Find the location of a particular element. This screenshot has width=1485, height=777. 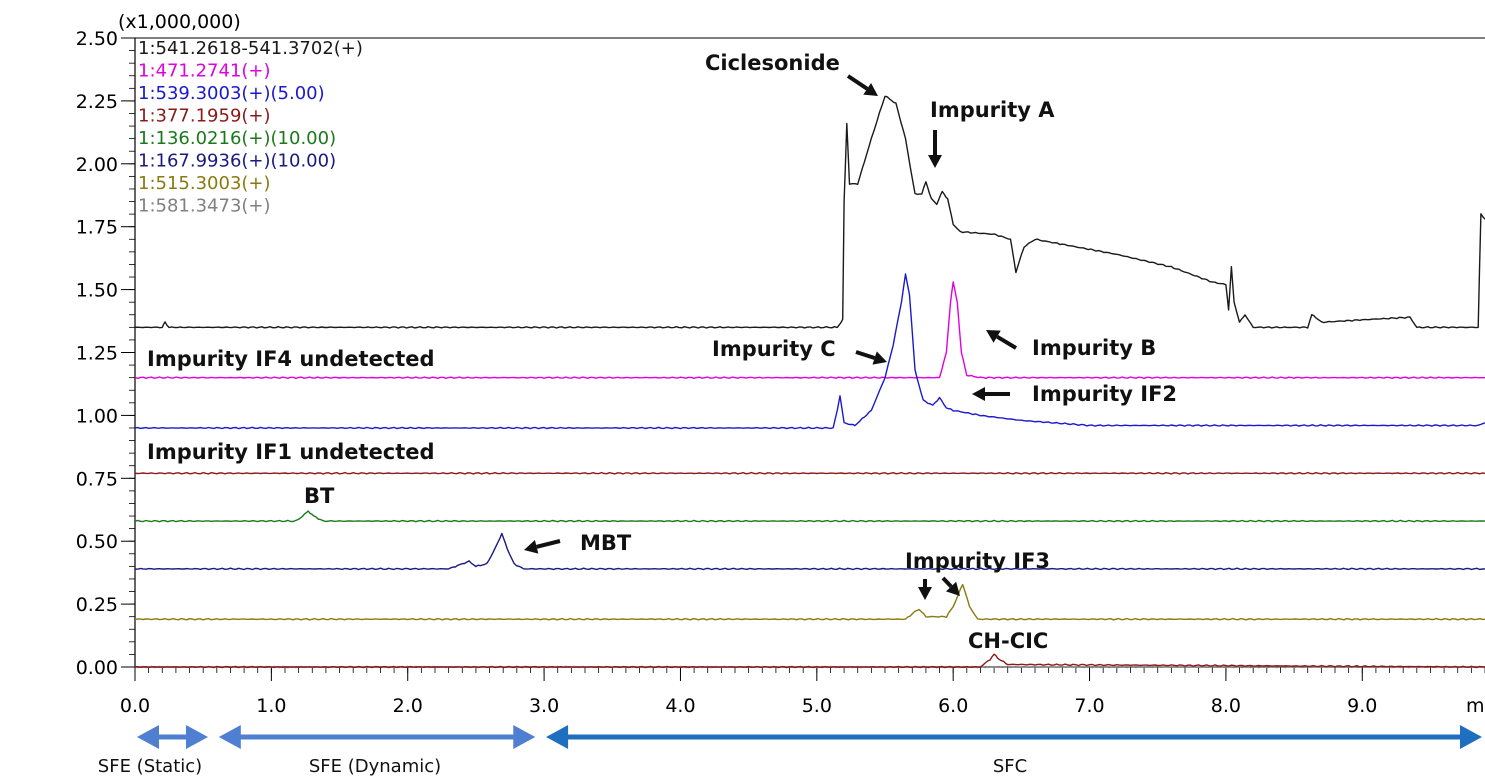

x-unit-label: m is located at coordinates (1475, 706).